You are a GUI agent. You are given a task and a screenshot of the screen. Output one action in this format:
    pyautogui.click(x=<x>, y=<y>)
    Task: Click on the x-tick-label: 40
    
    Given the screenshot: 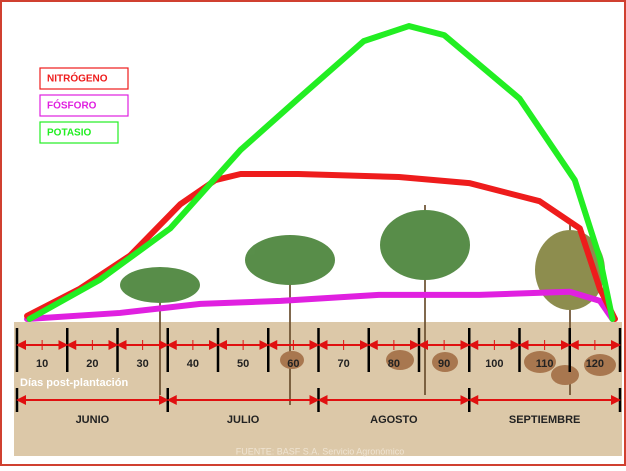 What is the action you would take?
    pyautogui.click(x=193, y=364)
    